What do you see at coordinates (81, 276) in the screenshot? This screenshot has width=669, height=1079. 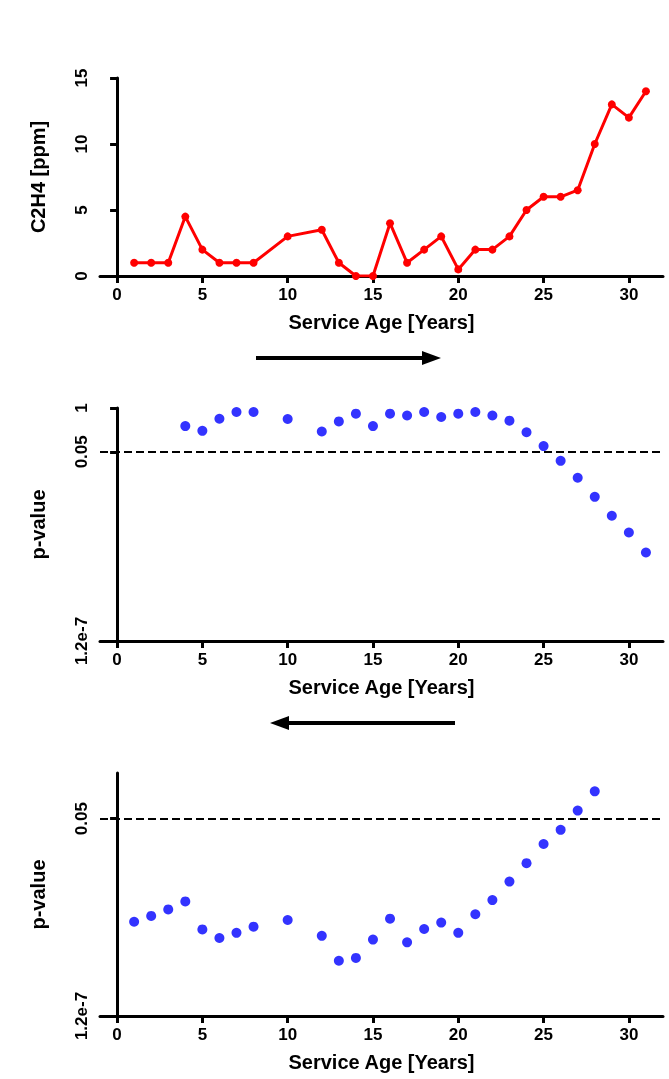 I see `y-tick-label: 0` at bounding box center [81, 276].